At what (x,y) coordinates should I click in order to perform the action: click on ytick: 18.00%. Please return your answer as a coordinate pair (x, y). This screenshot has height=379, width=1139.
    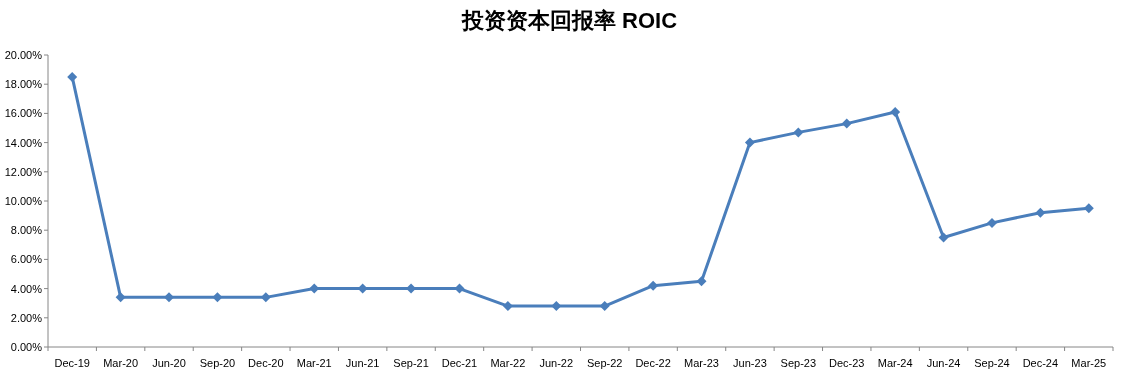
    Looking at the image, I should click on (23, 84).